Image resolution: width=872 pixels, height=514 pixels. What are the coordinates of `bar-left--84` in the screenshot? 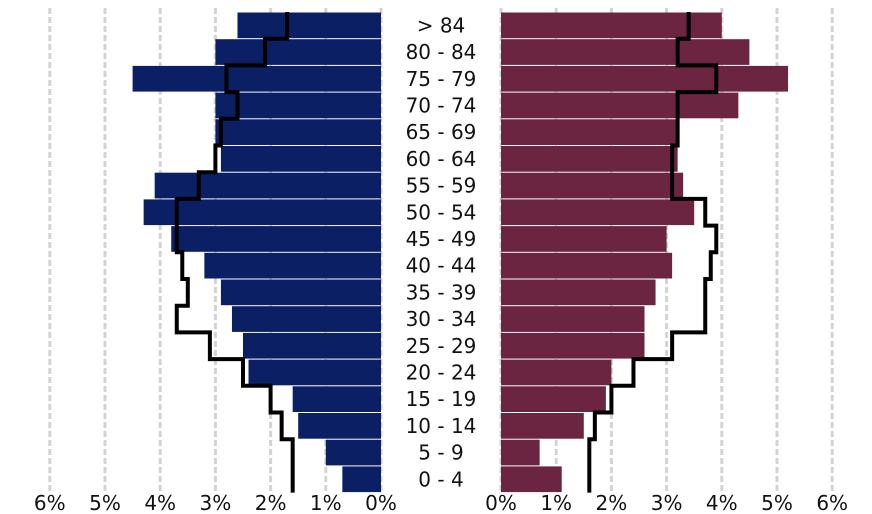 It's located at (309, 25).